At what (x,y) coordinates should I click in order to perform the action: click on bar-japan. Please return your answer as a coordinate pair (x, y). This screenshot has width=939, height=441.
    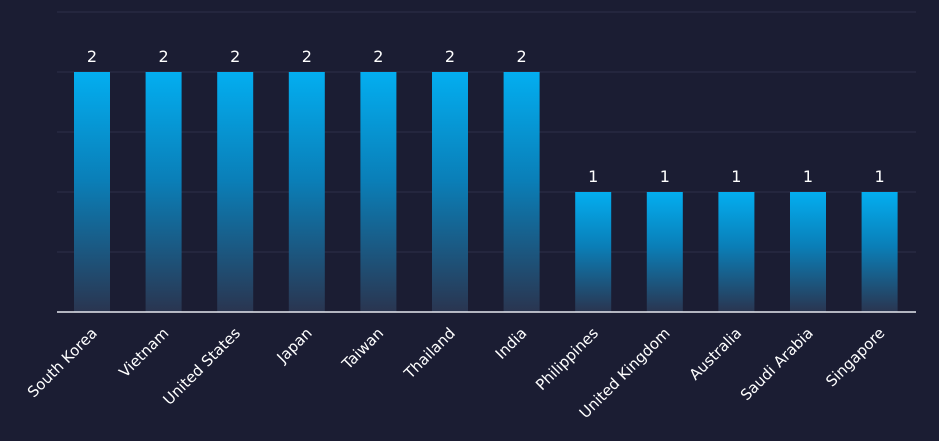
    Looking at the image, I should click on (306, 192).